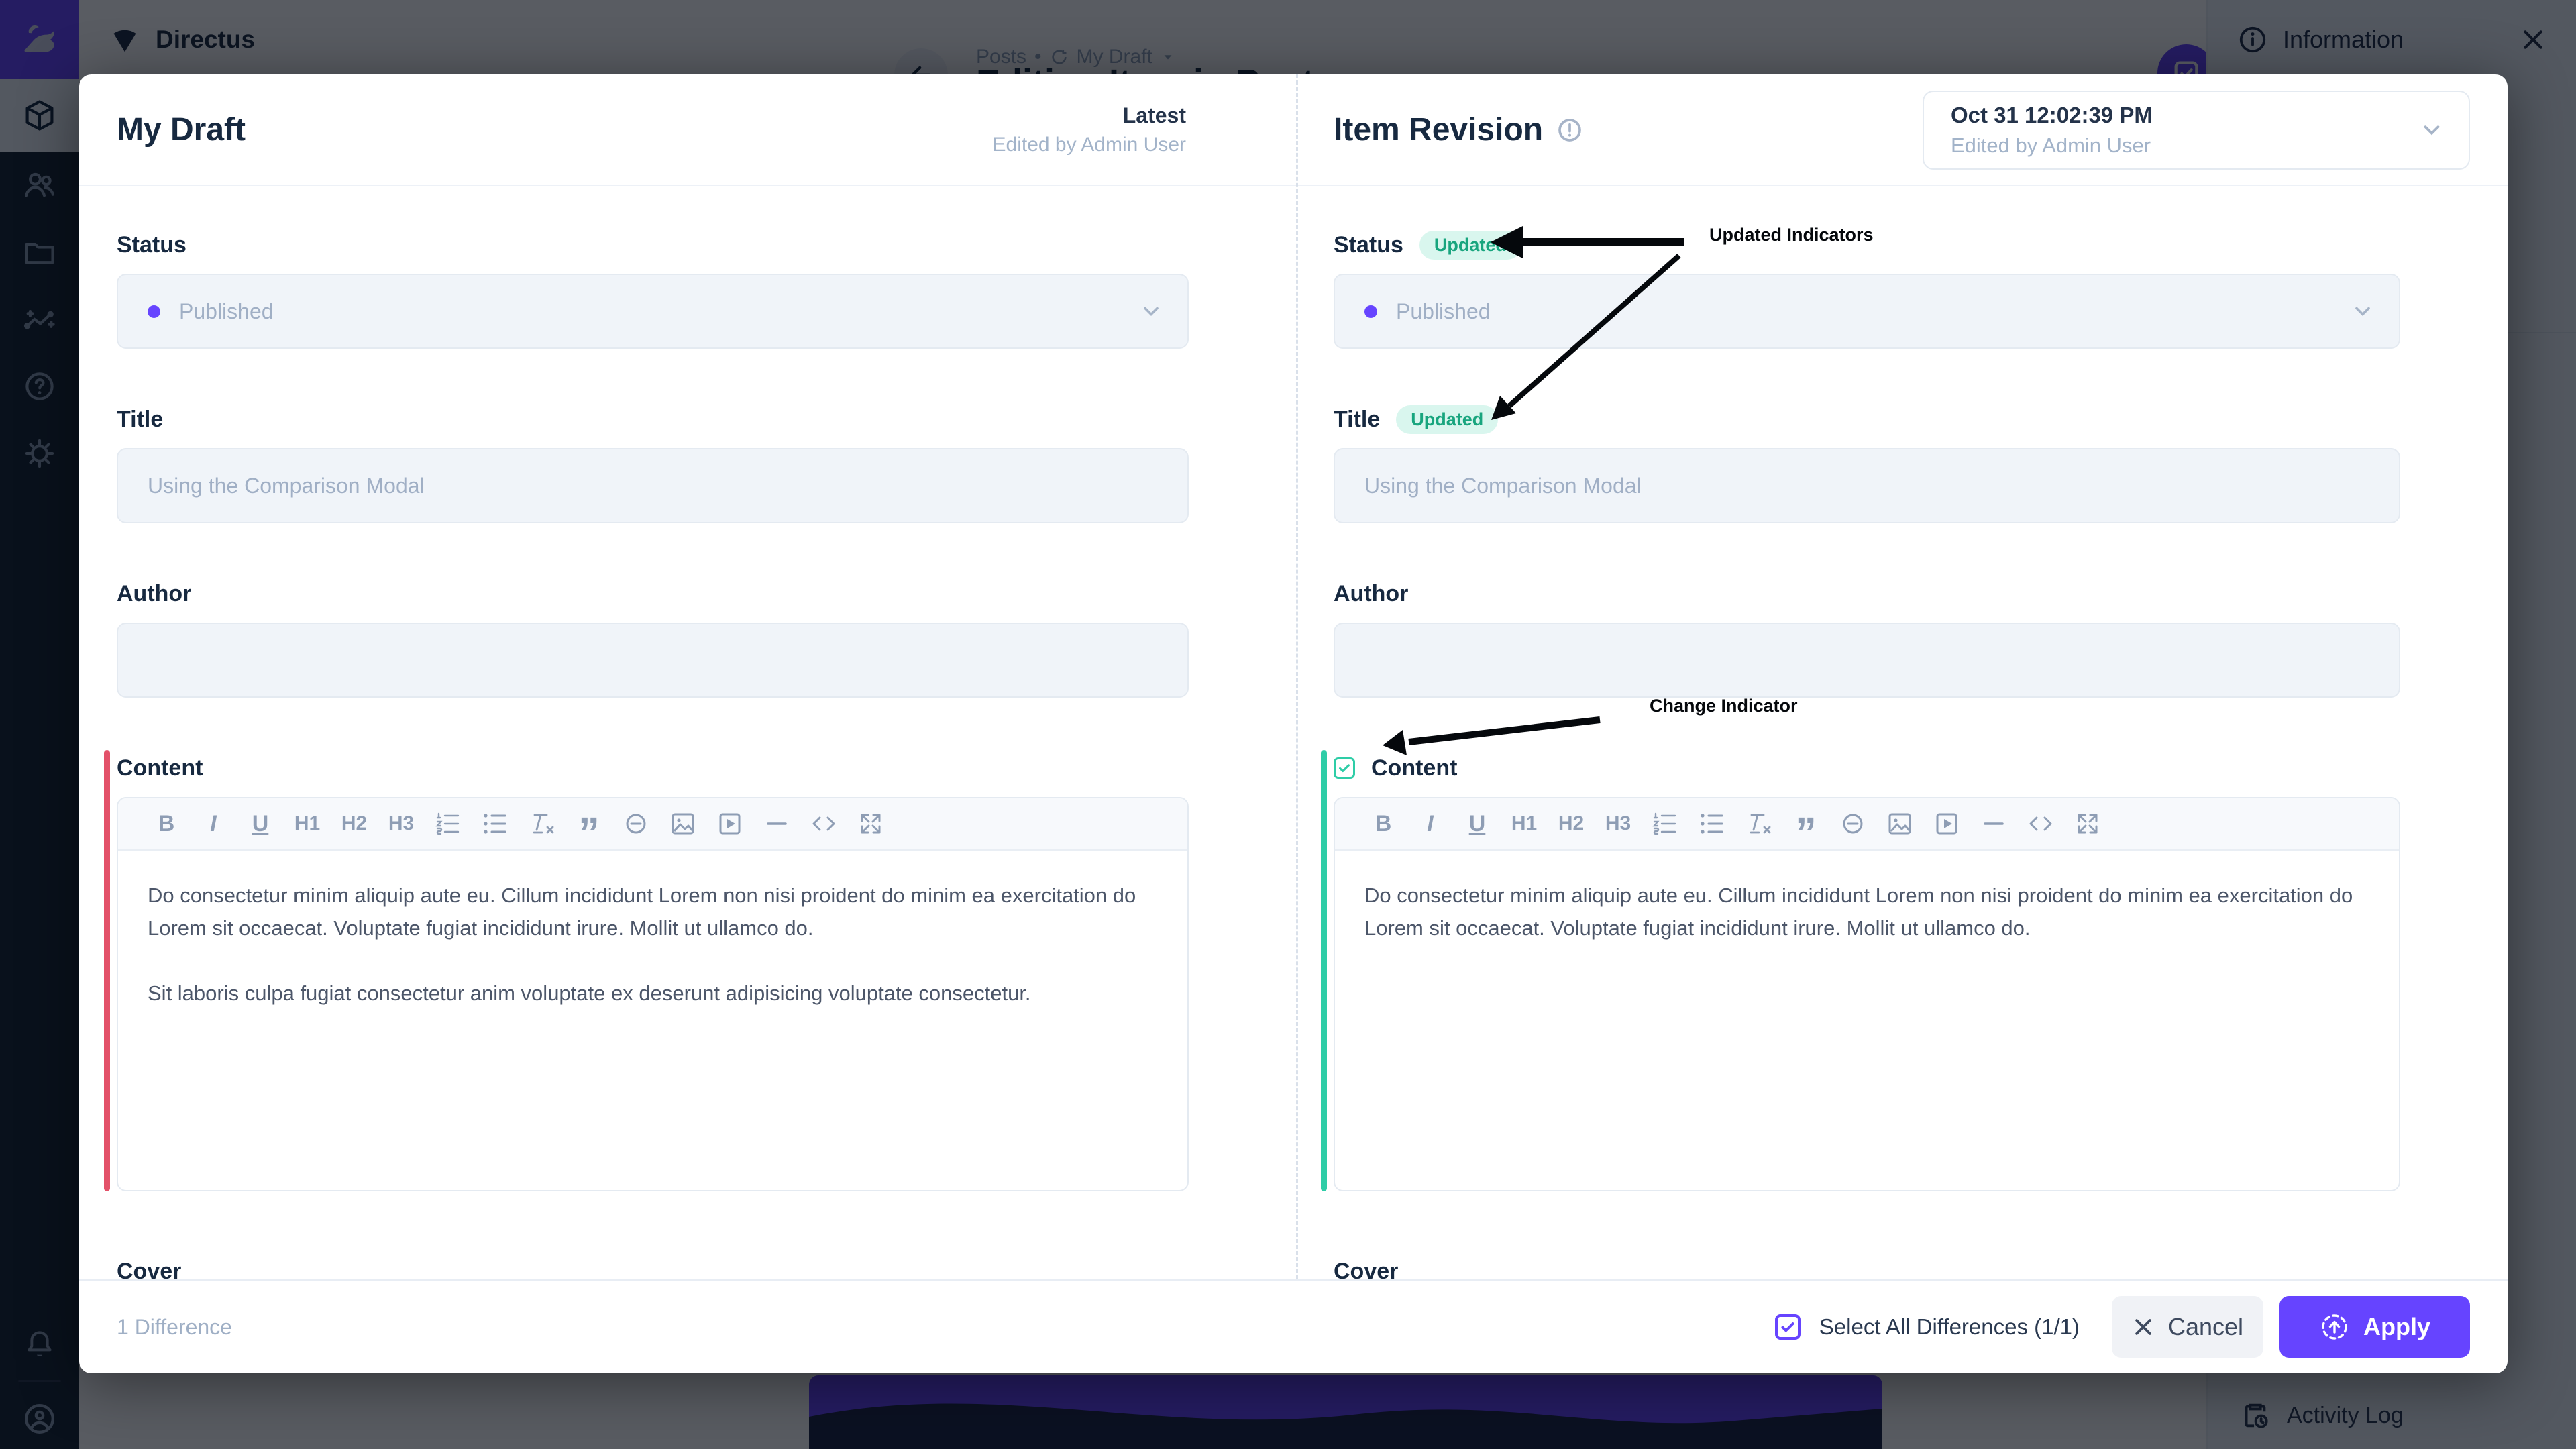 The width and height of the screenshot is (2576, 1449). Describe the element at coordinates (1089, 144) in the screenshot. I see `draft-edited-by: Edited by Admin User` at that location.